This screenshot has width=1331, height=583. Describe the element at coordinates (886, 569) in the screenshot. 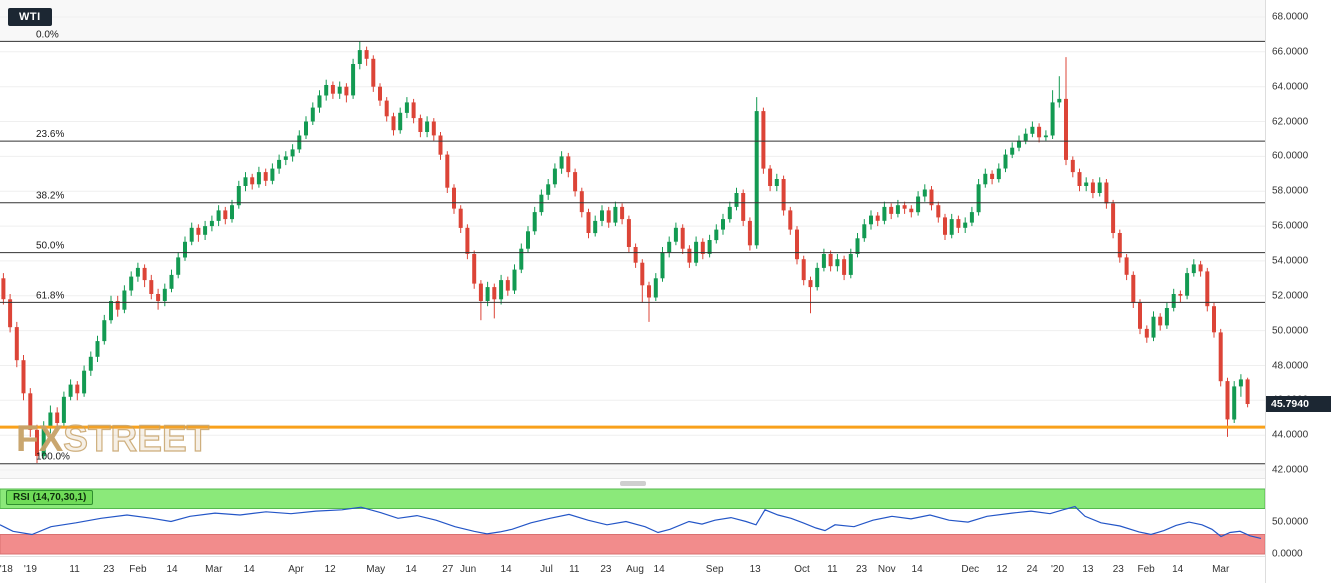

I see `time-axis-label: Nov` at that location.